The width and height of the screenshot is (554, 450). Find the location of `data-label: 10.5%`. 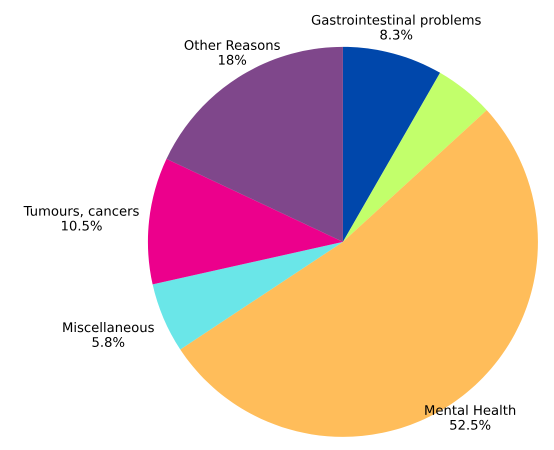

data-label: 10.5% is located at coordinates (82, 225).